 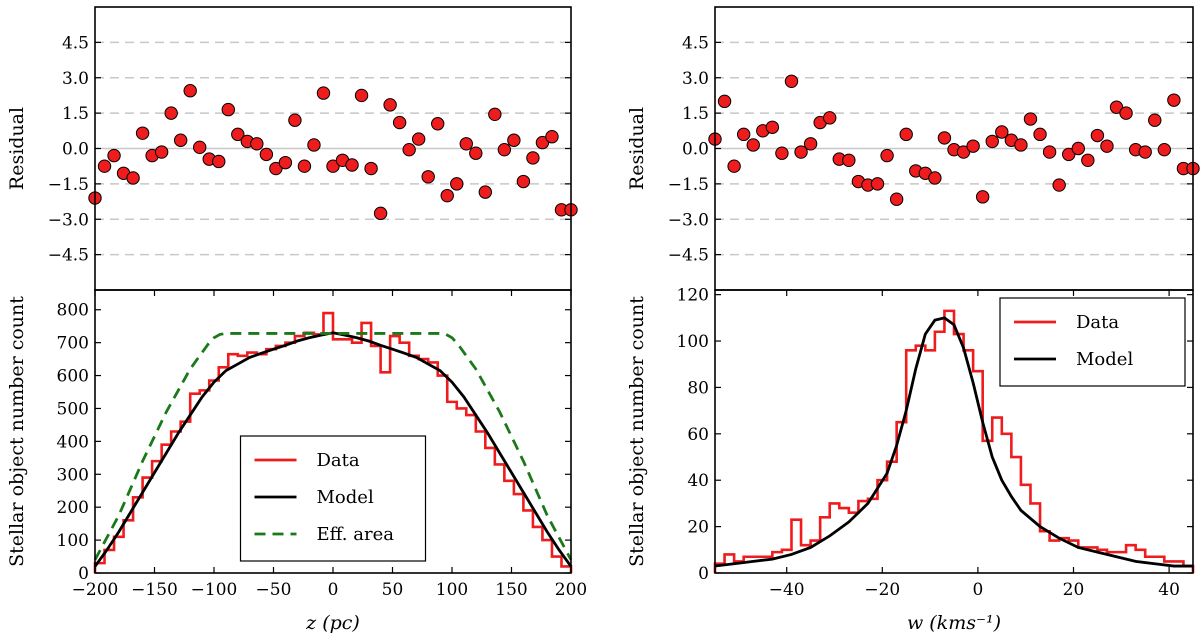 What do you see at coordinates (688, 220) in the screenshot?
I see `y-tick-label: −3.0` at bounding box center [688, 220].